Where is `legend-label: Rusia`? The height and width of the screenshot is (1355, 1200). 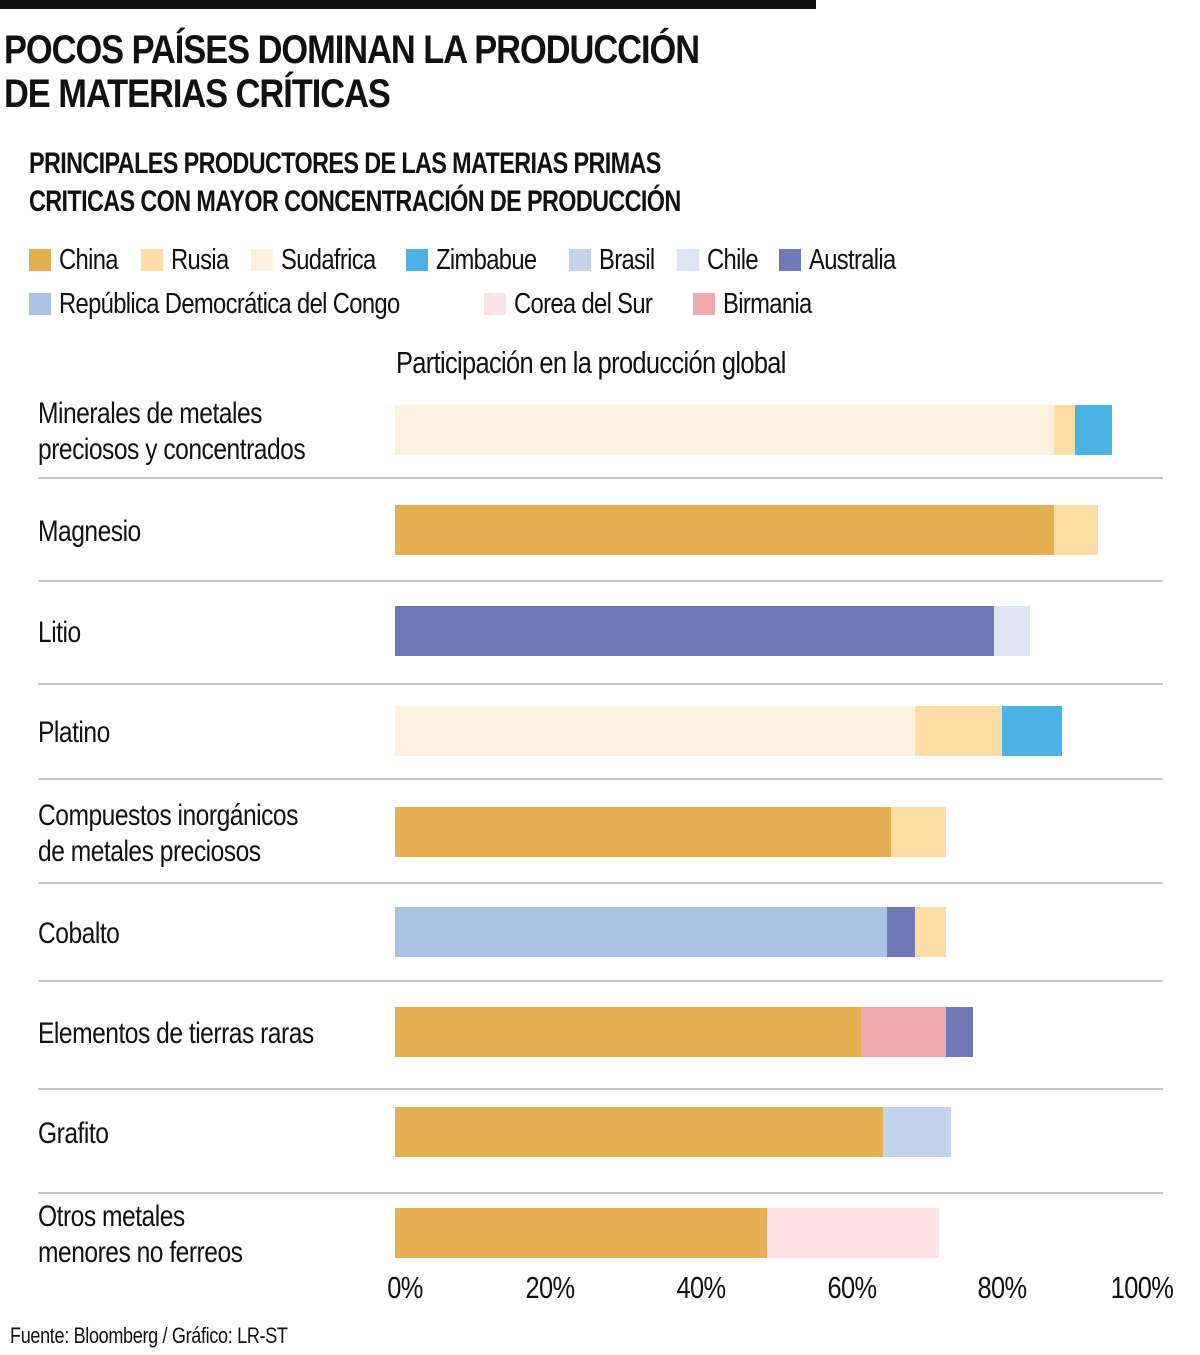
legend-label: Rusia is located at coordinates (199, 259).